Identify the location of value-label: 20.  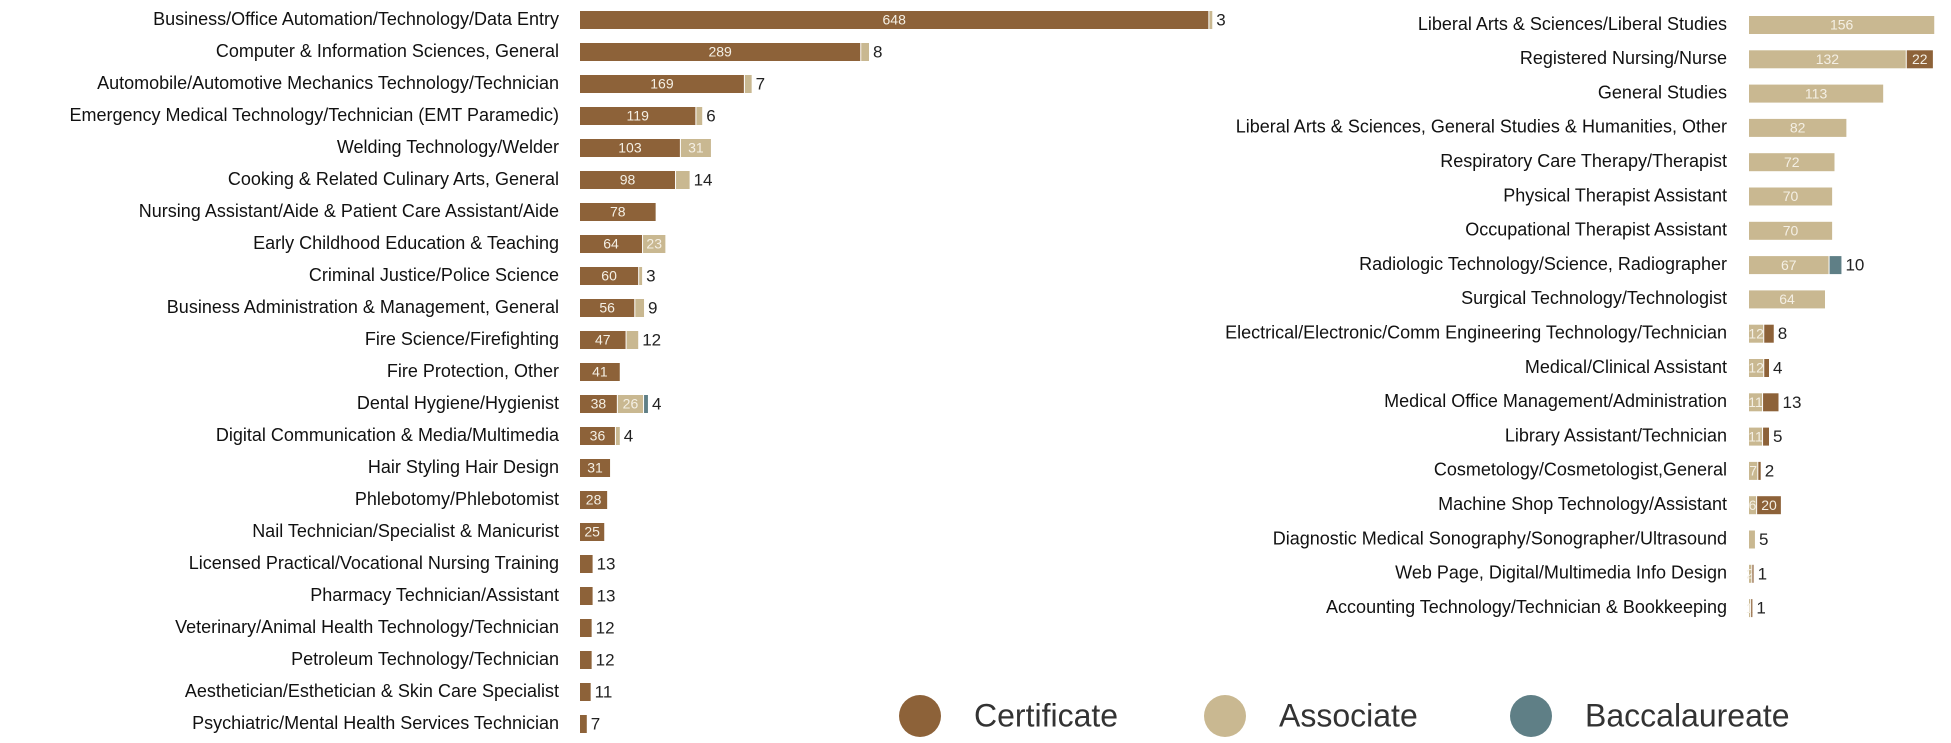
(1769, 505).